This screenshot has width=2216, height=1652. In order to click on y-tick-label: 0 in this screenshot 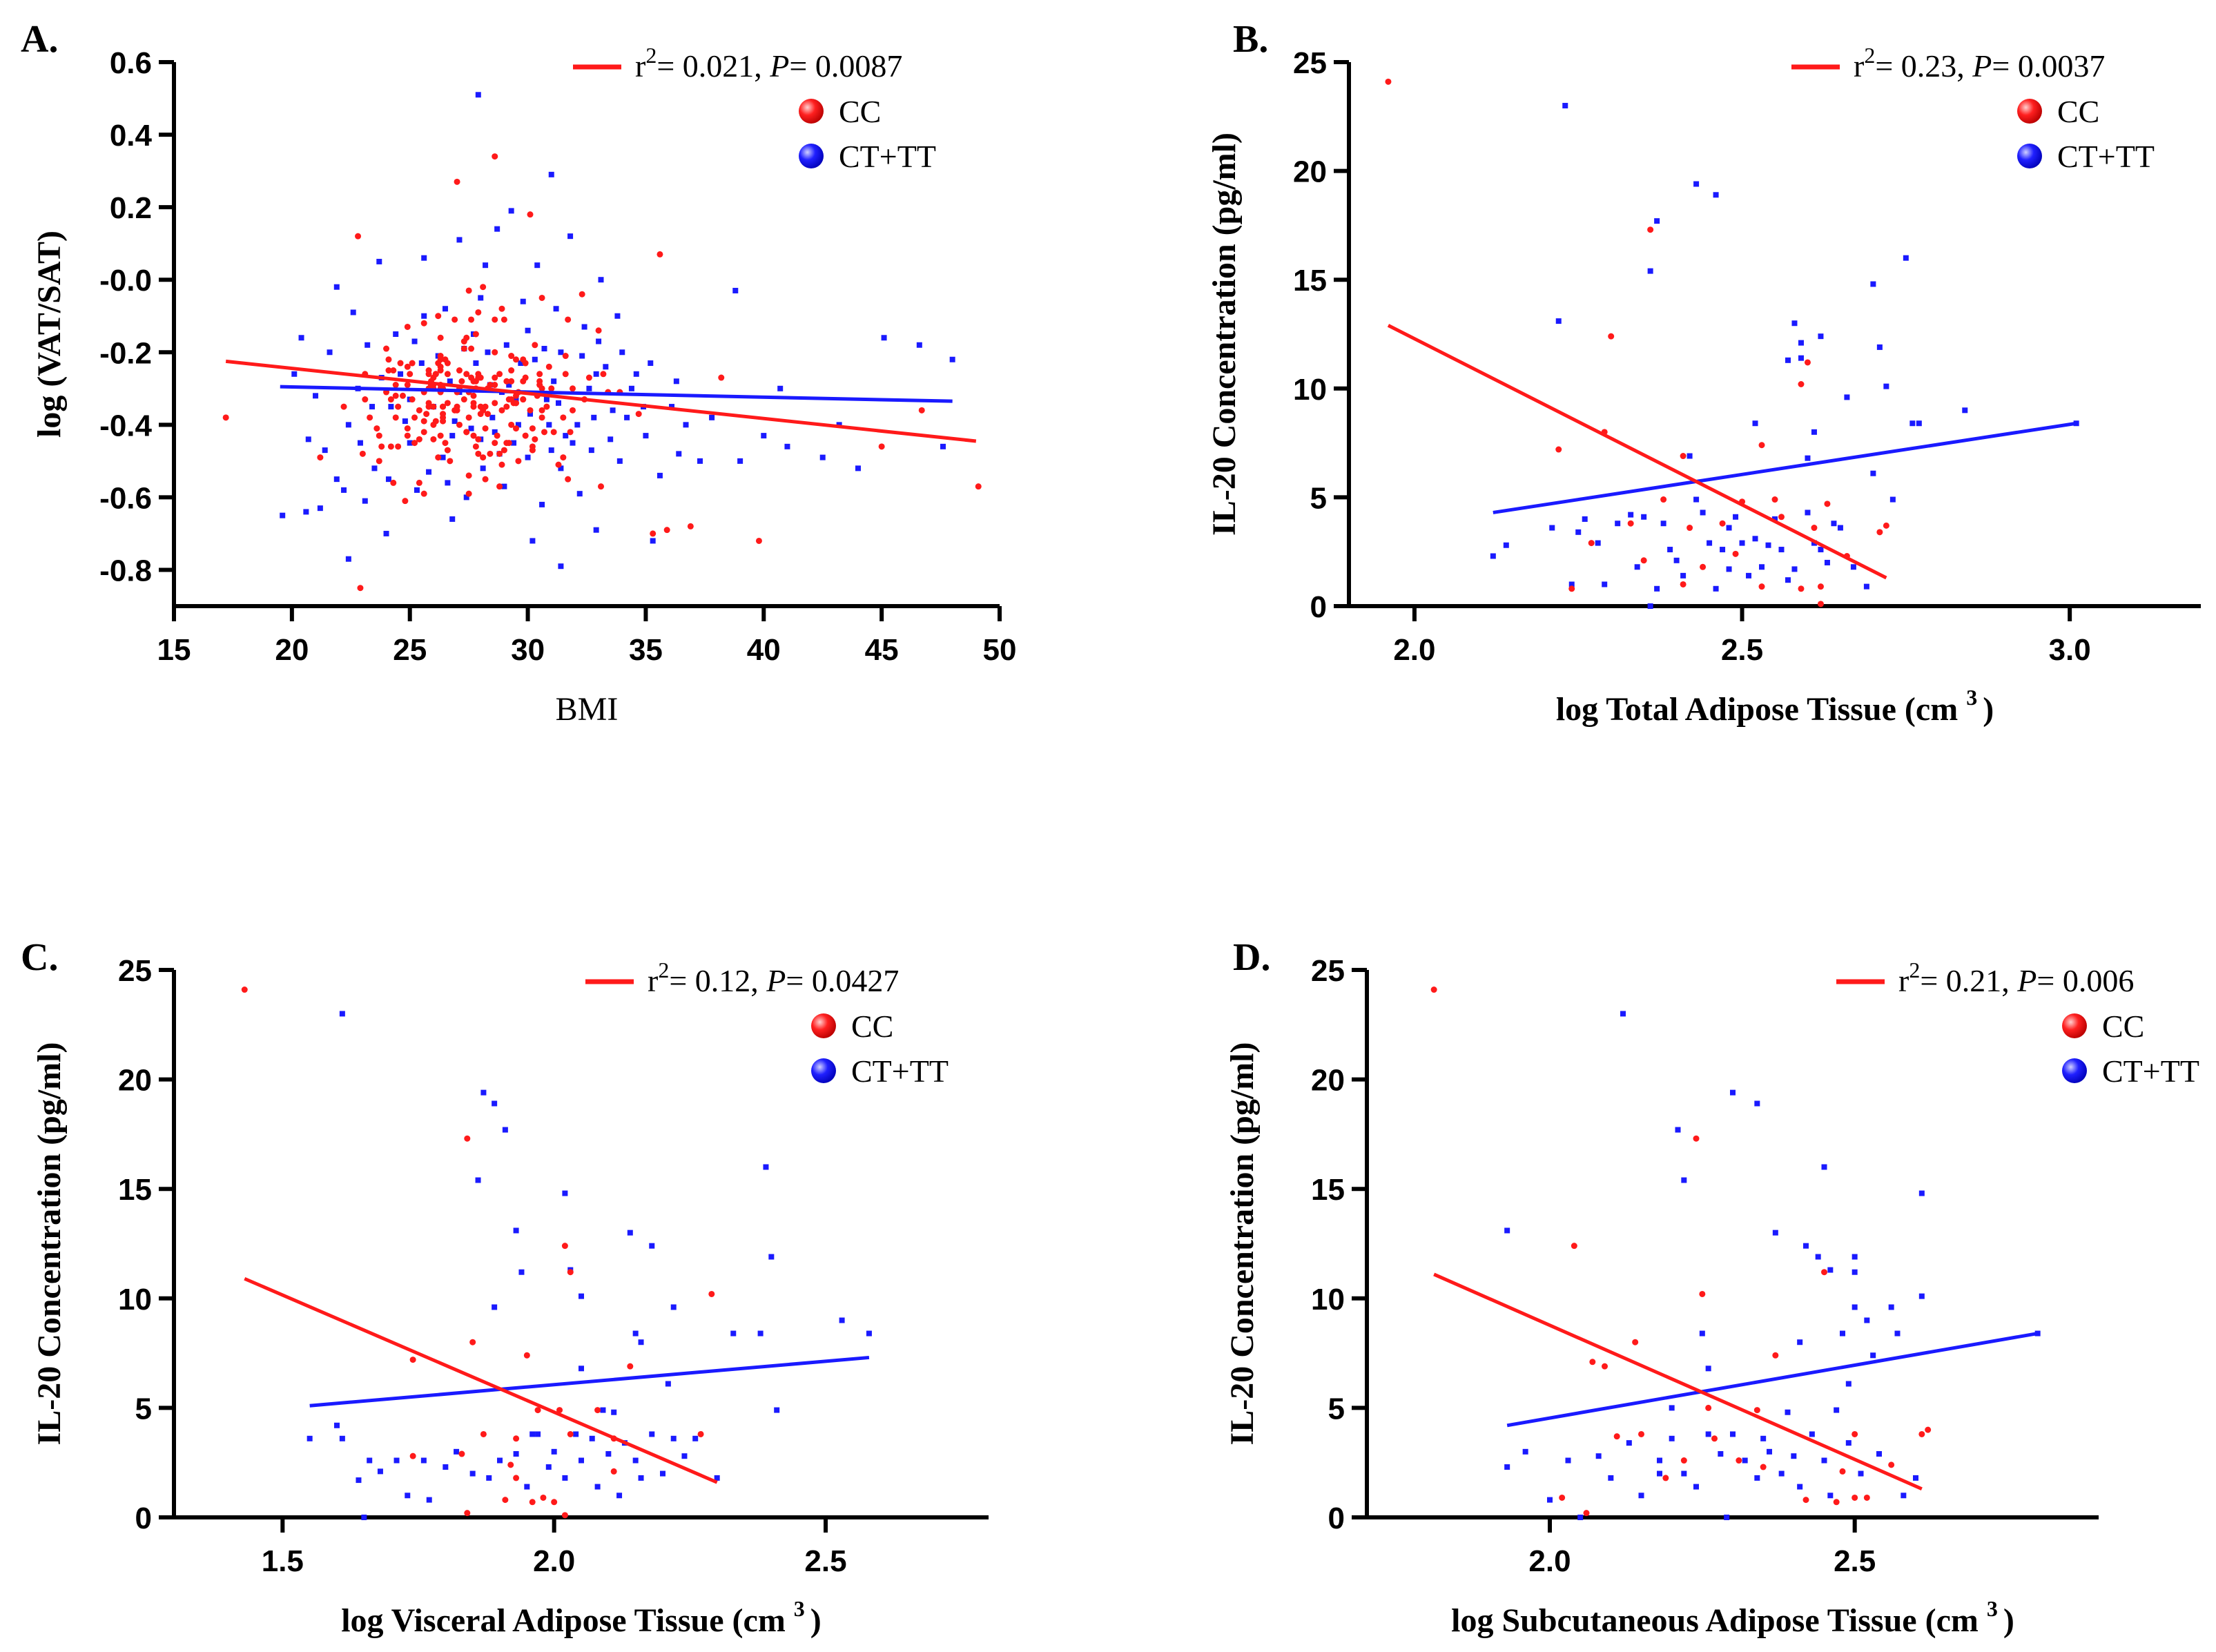, I will do `click(143, 1519)`.